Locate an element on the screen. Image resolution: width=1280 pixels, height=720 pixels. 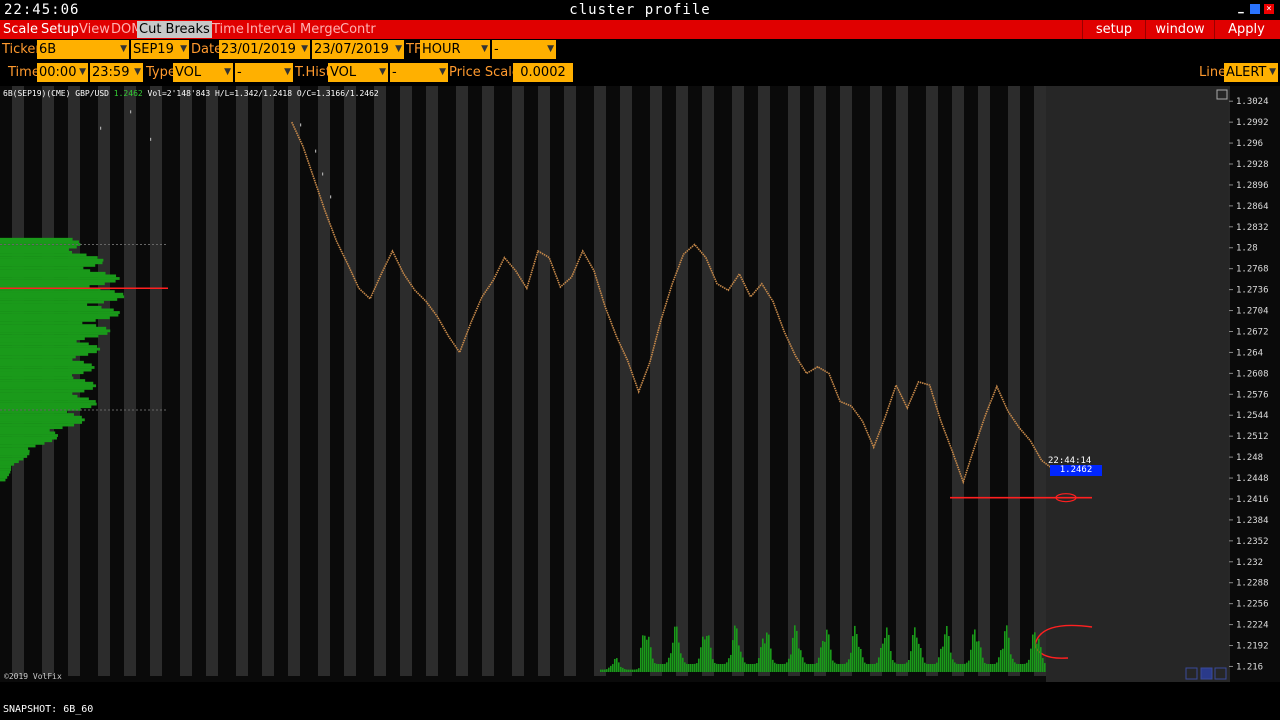
menu-cut-breaks: Cut Breaks is located at coordinates (174, 29).